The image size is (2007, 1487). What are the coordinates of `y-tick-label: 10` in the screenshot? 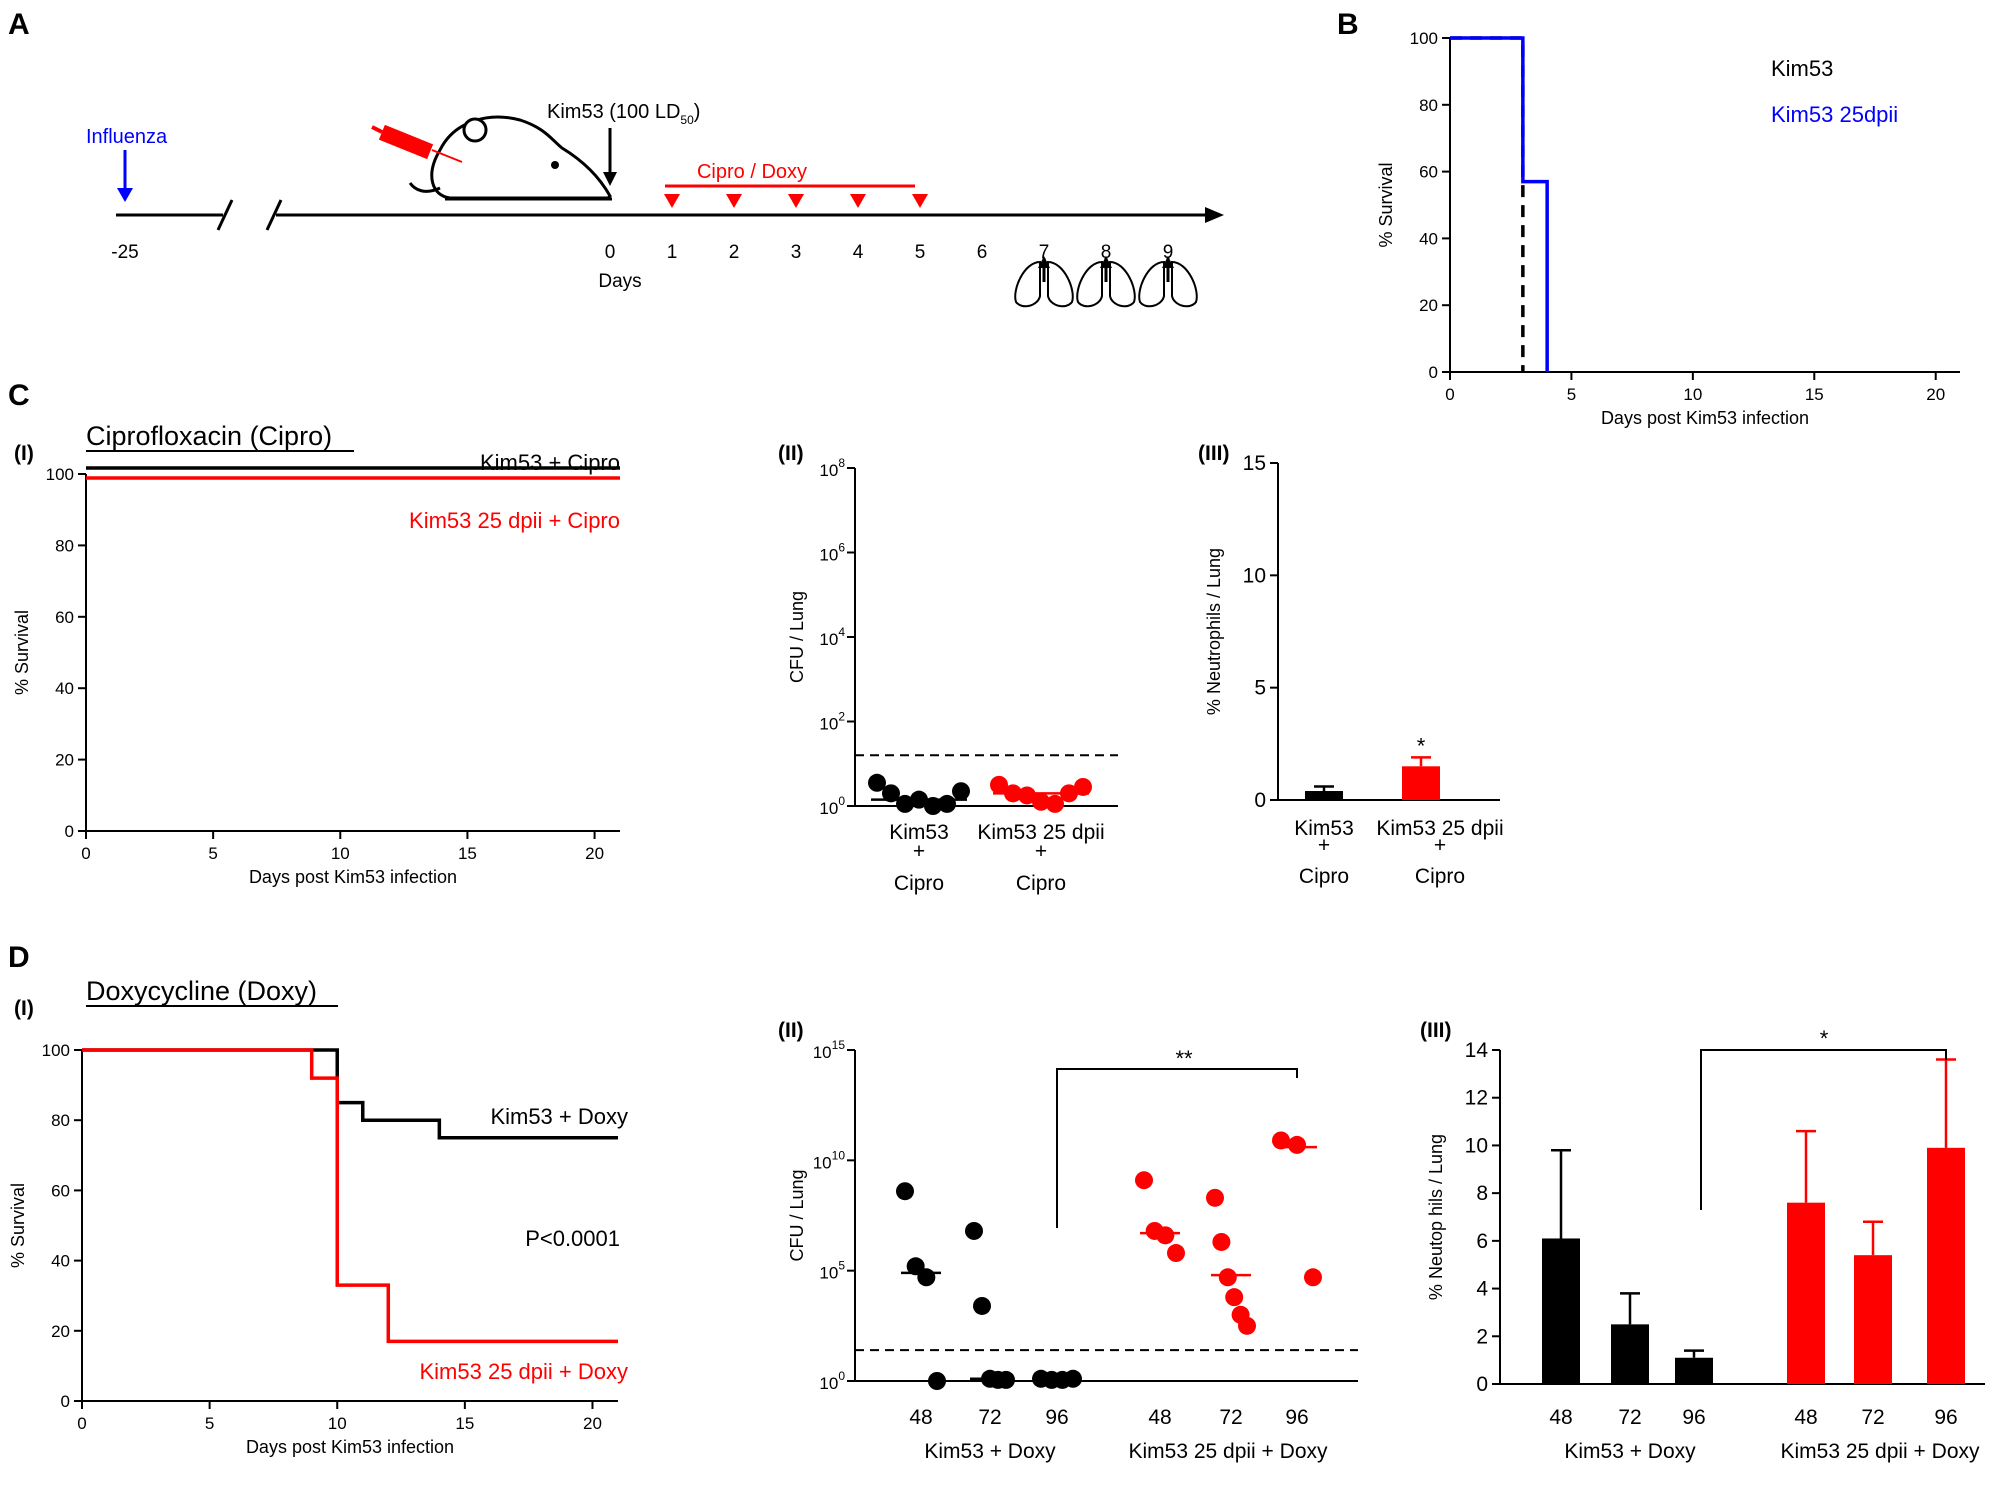 It's located at (1476, 1145).